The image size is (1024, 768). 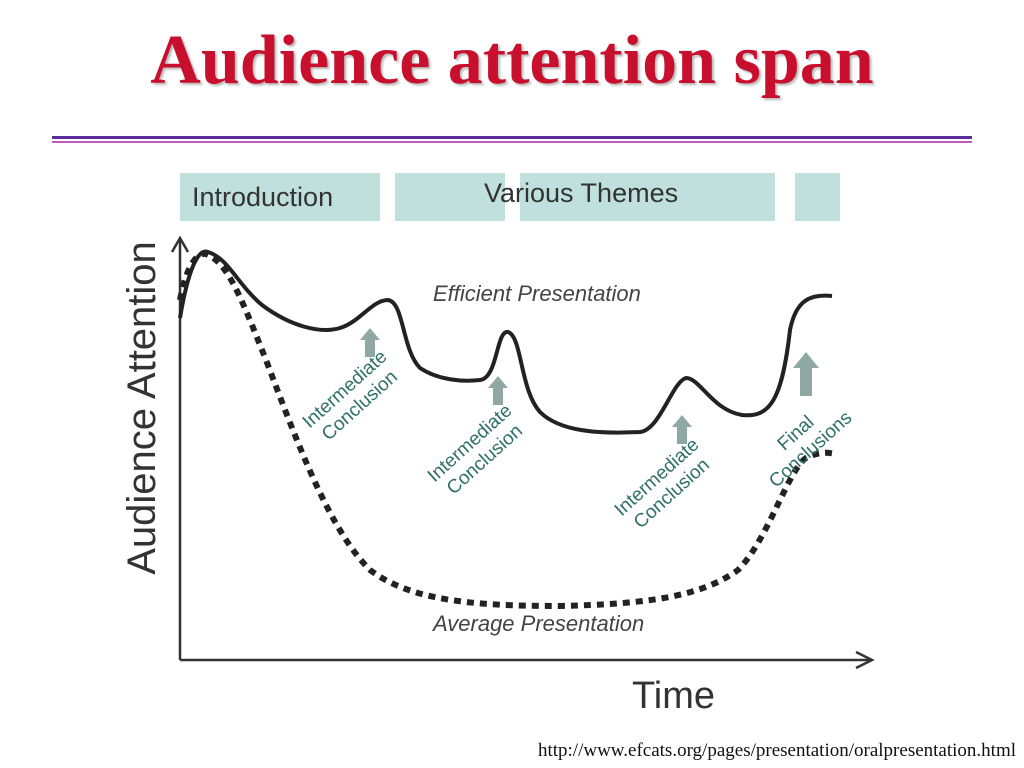 I want to click on title-divider, so click(x=512, y=137).